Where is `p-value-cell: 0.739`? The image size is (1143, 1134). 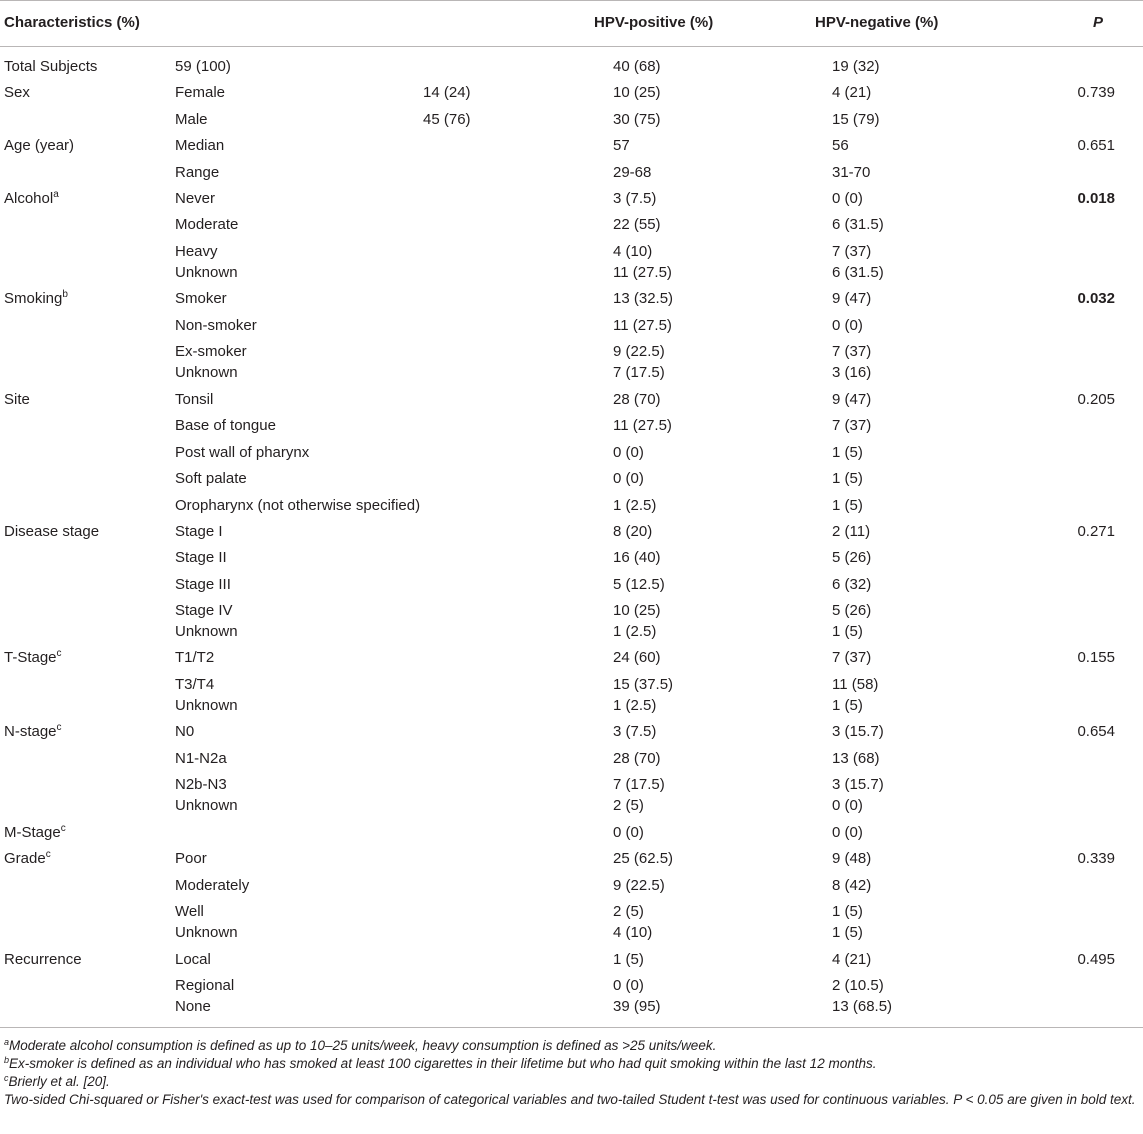
p-value-cell: 0.739 is located at coordinates (1096, 92).